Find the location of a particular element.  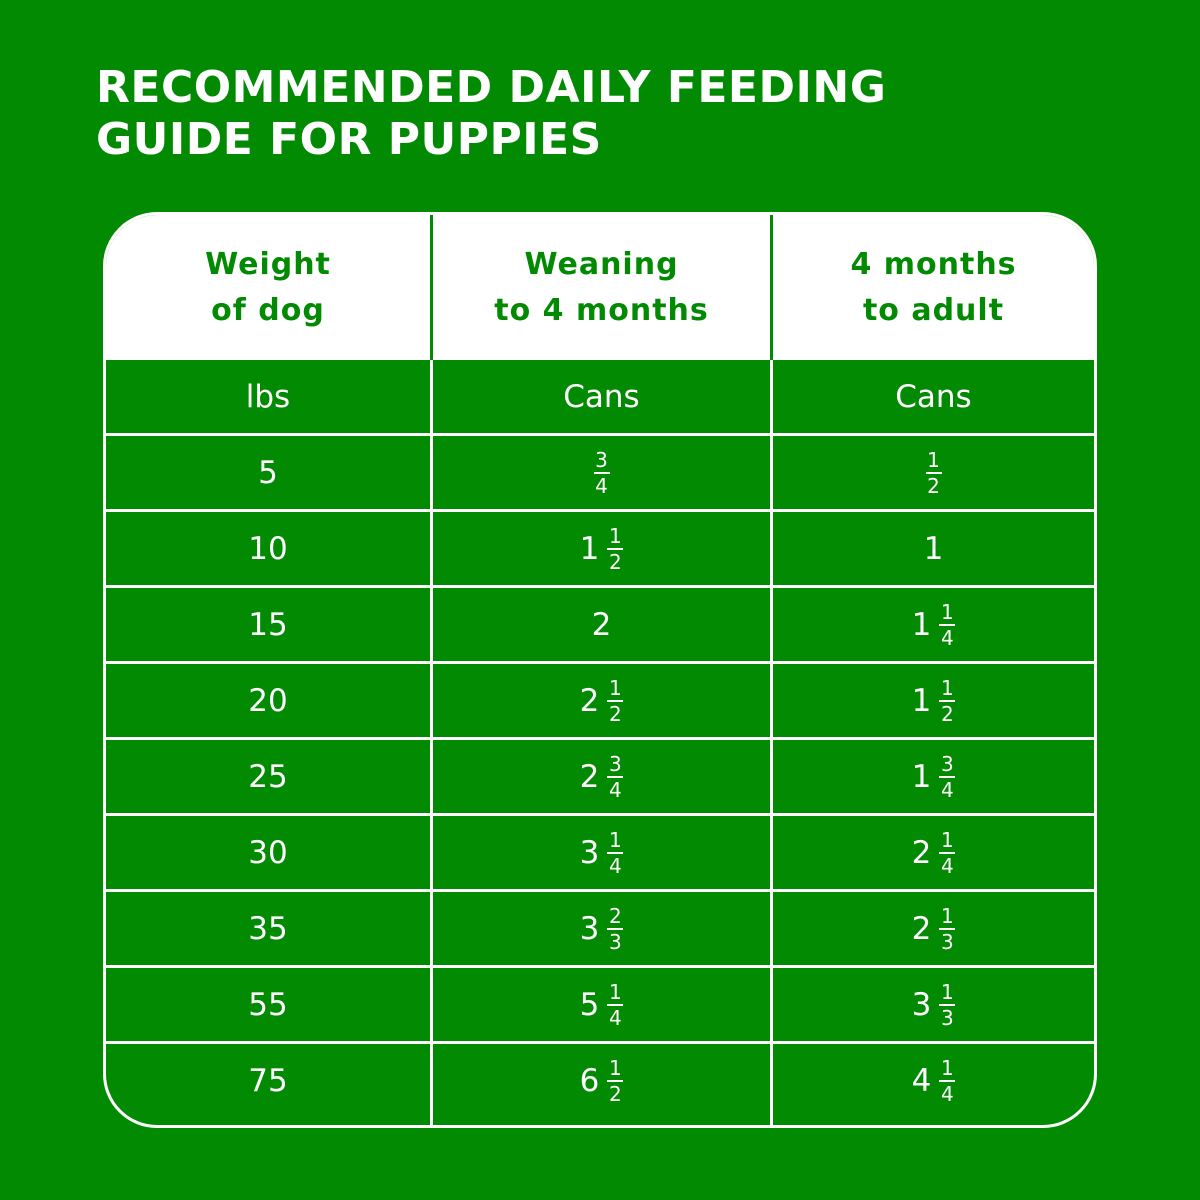

weight-cell: 55 is located at coordinates (268, 1004).